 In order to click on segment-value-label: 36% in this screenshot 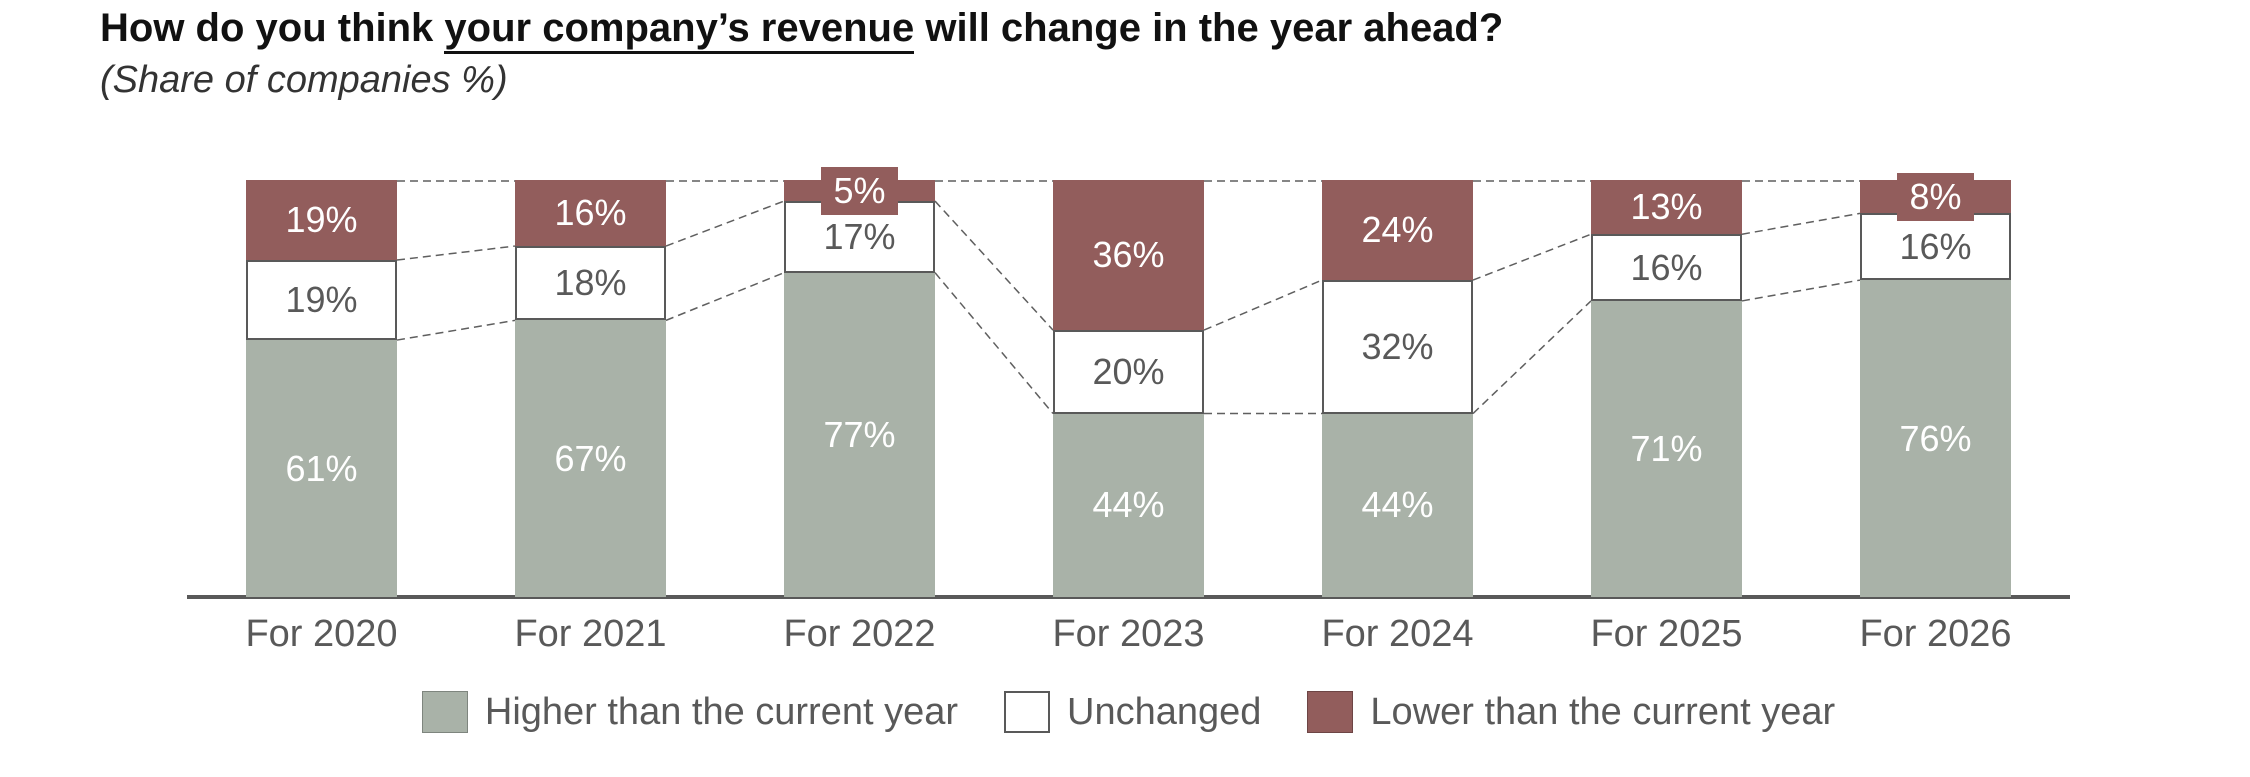, I will do `click(1128, 255)`.